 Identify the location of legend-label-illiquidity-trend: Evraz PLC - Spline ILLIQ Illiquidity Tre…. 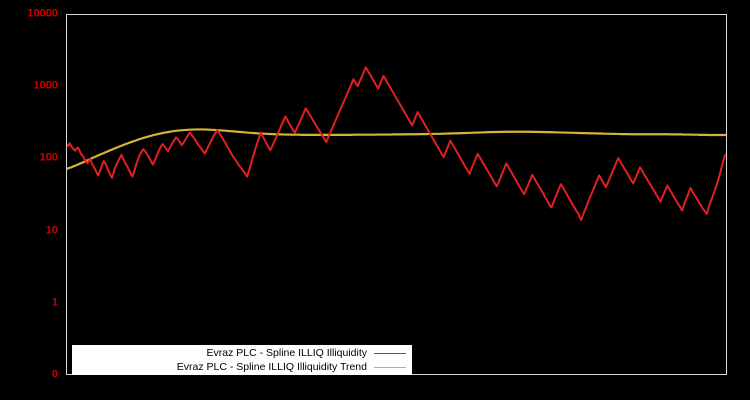
(271, 366).